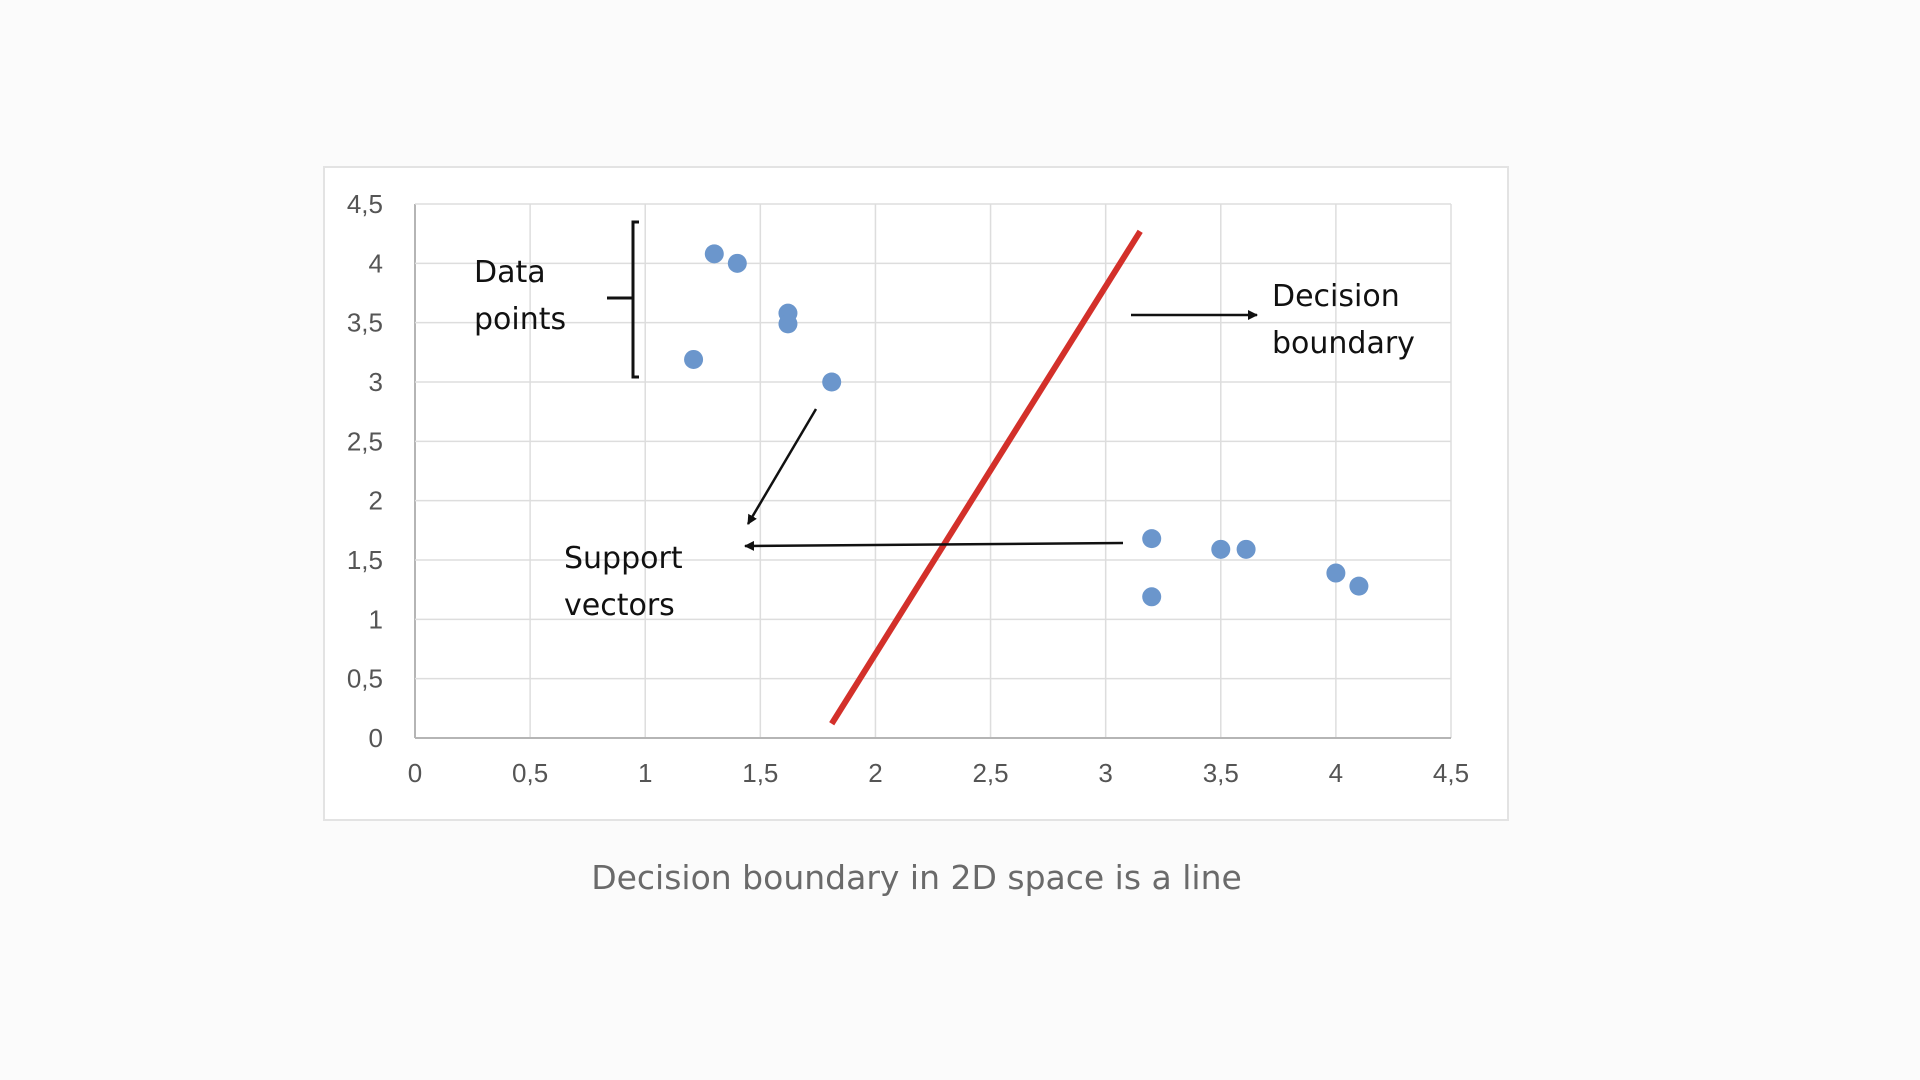 This screenshot has width=1920, height=1080. I want to click on figure-caption: Decision boundary in 2D space is a line, so click(916, 877).